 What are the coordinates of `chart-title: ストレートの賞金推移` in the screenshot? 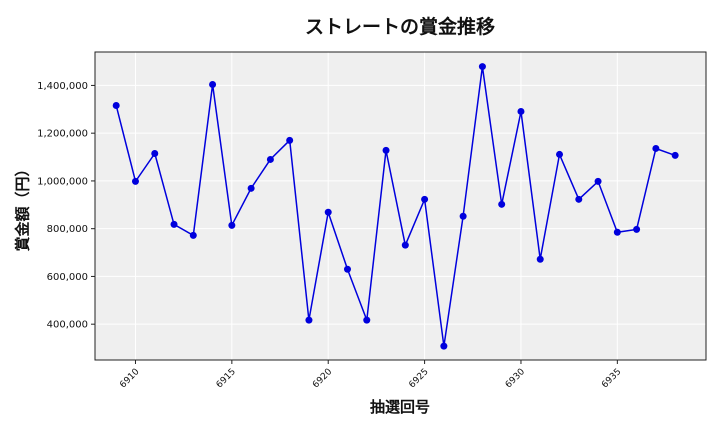 It's located at (399, 27).